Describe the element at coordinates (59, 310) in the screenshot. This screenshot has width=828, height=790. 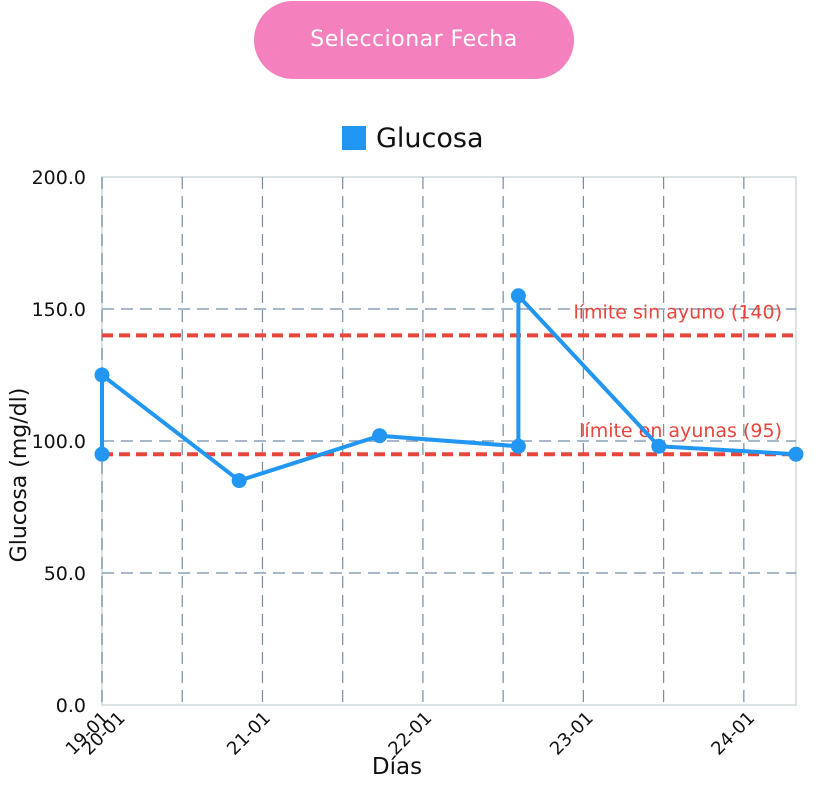
I see `y-tick-label: 150.0` at that location.